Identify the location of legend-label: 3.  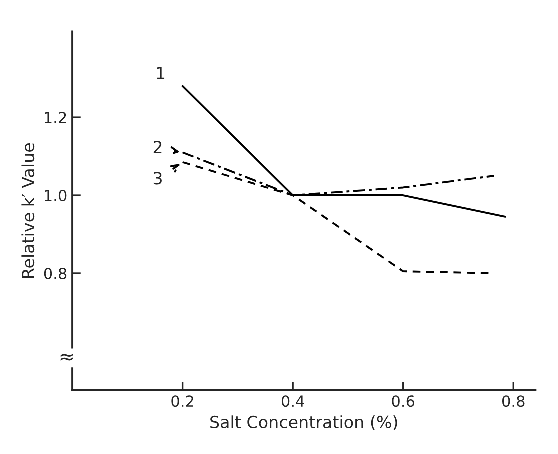
(158, 178).